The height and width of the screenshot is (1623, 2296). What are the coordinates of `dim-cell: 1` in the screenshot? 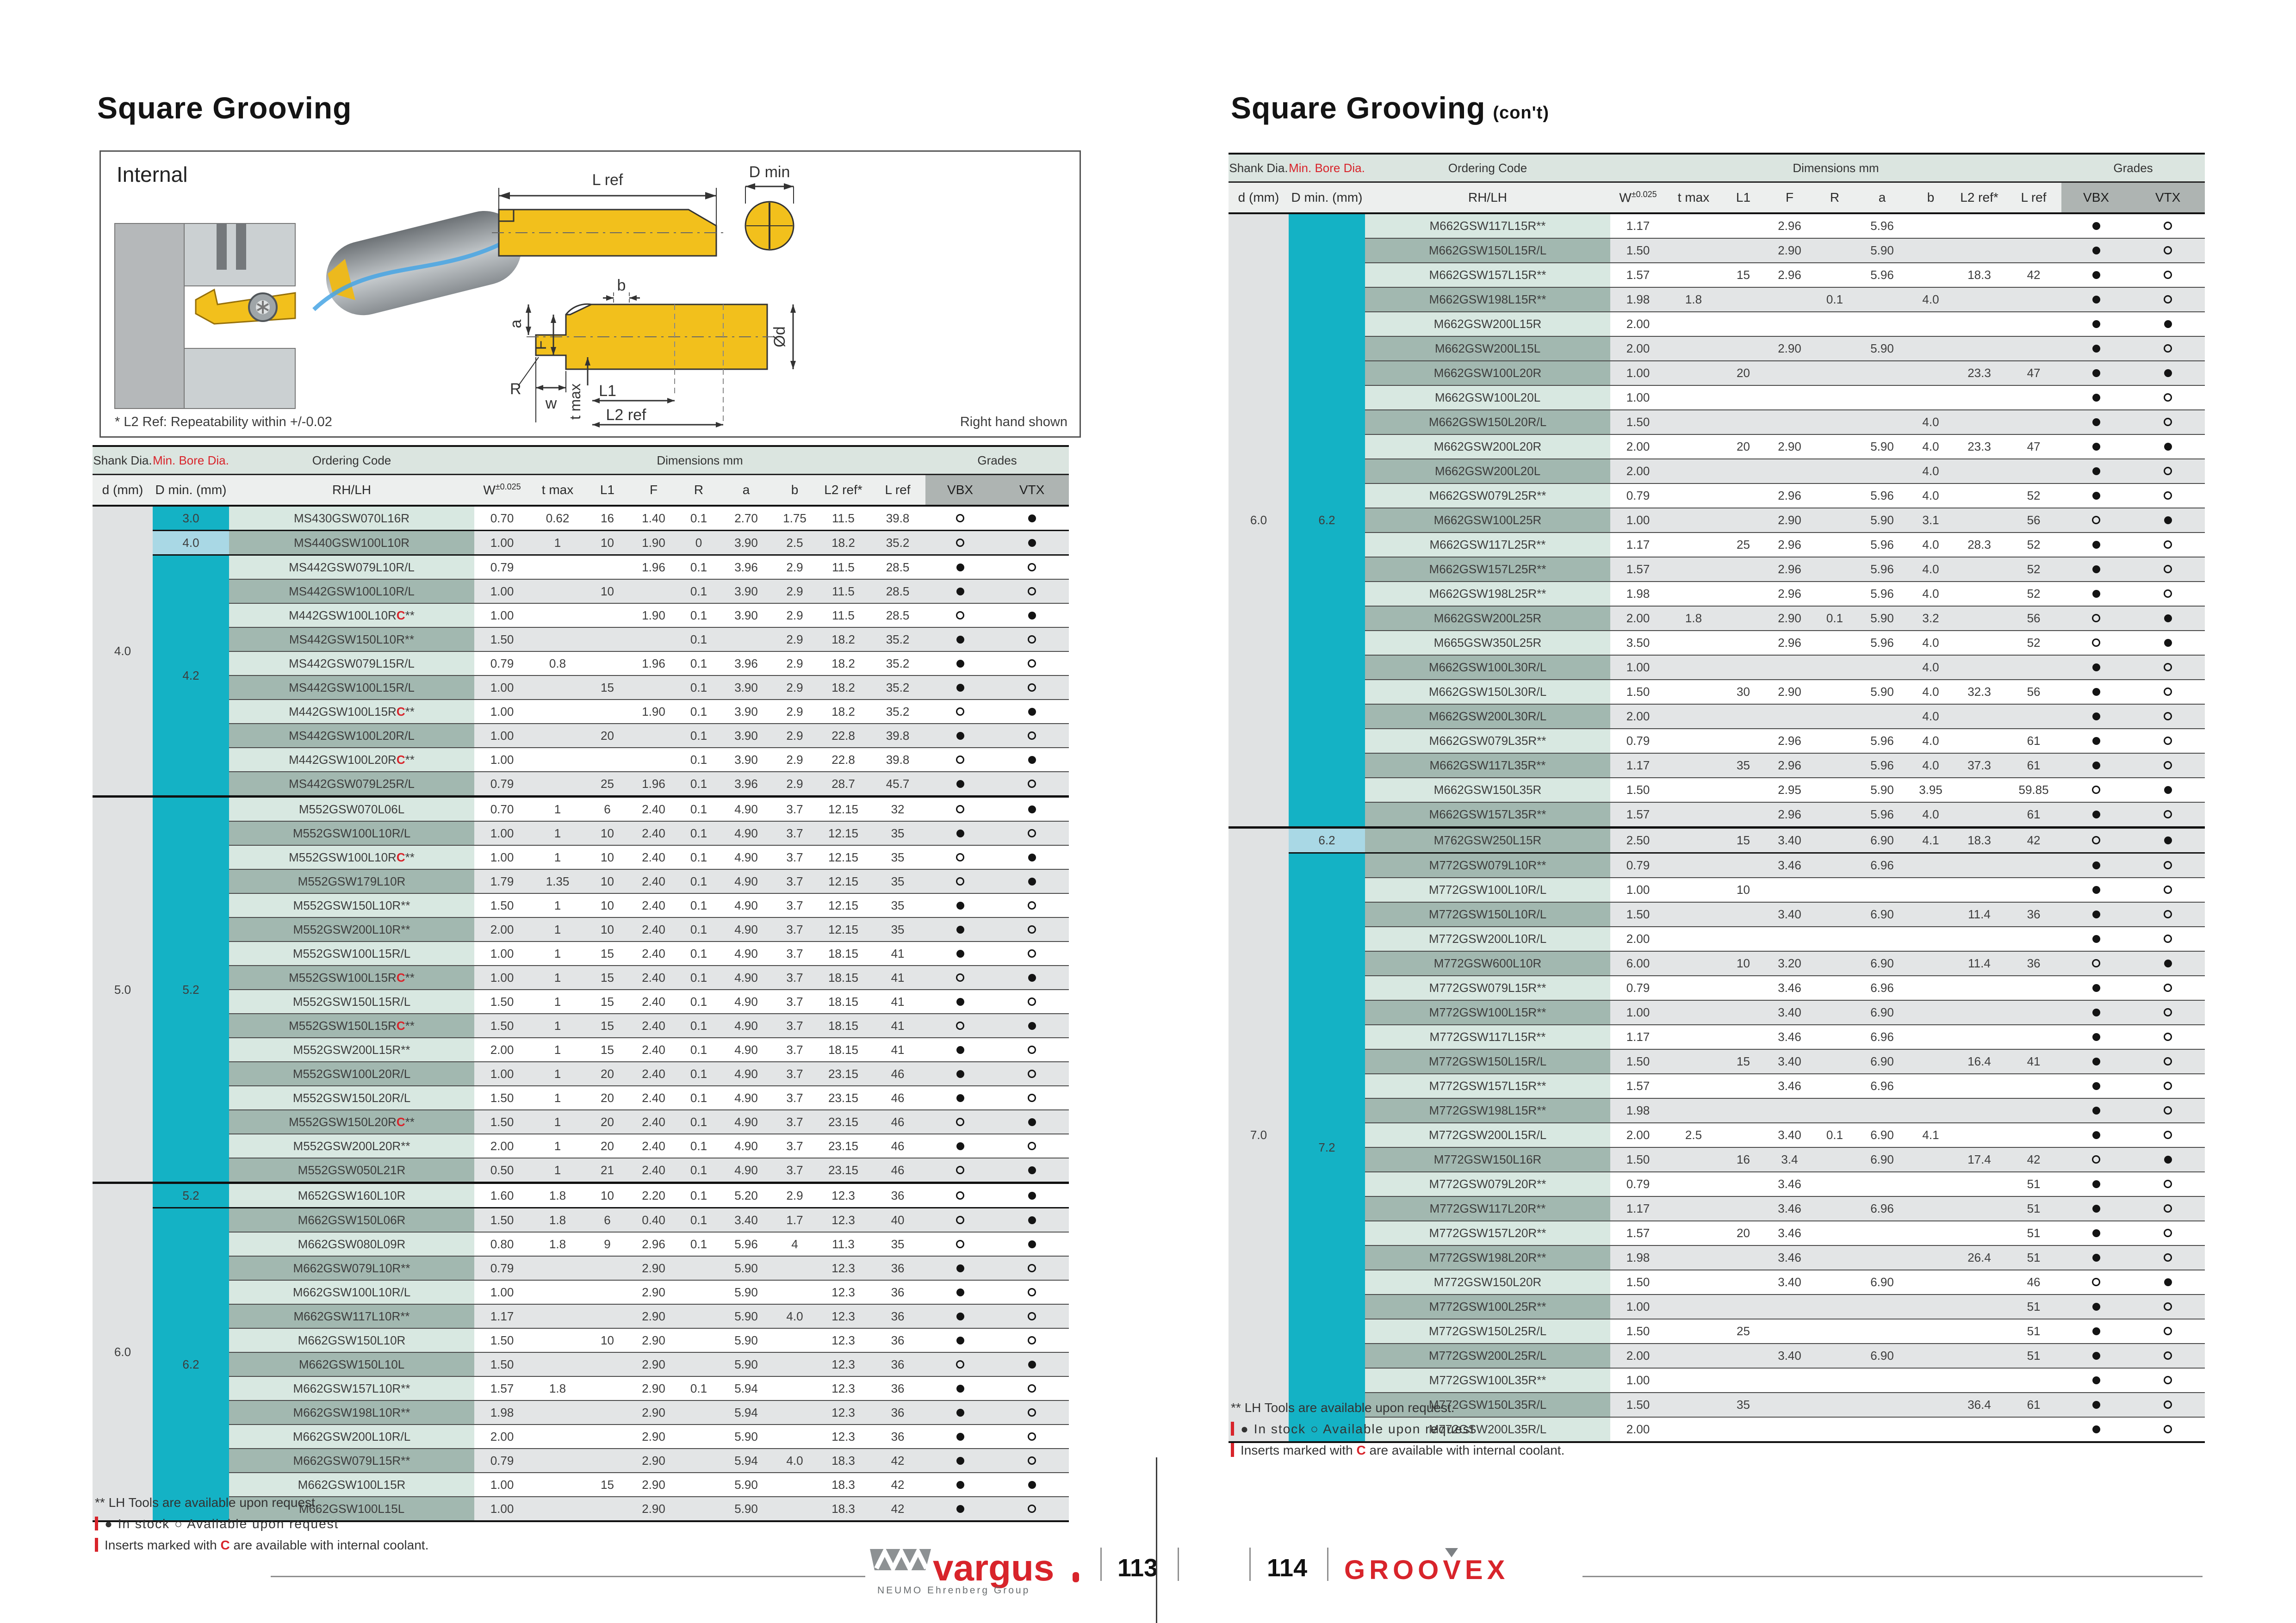 It's located at (558, 1146).